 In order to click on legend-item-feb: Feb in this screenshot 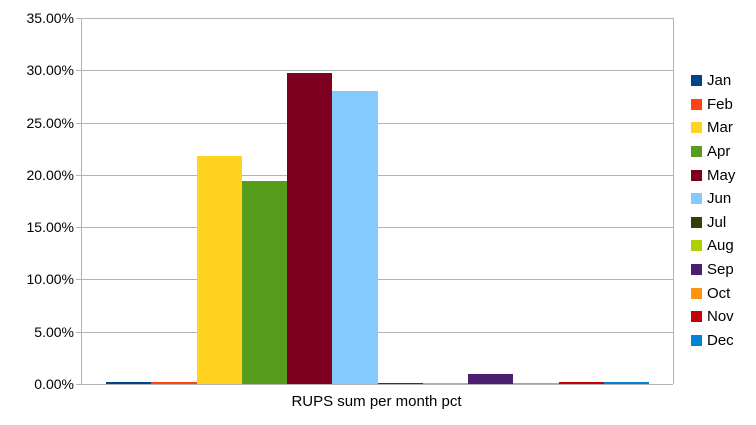, I will do `click(713, 105)`.